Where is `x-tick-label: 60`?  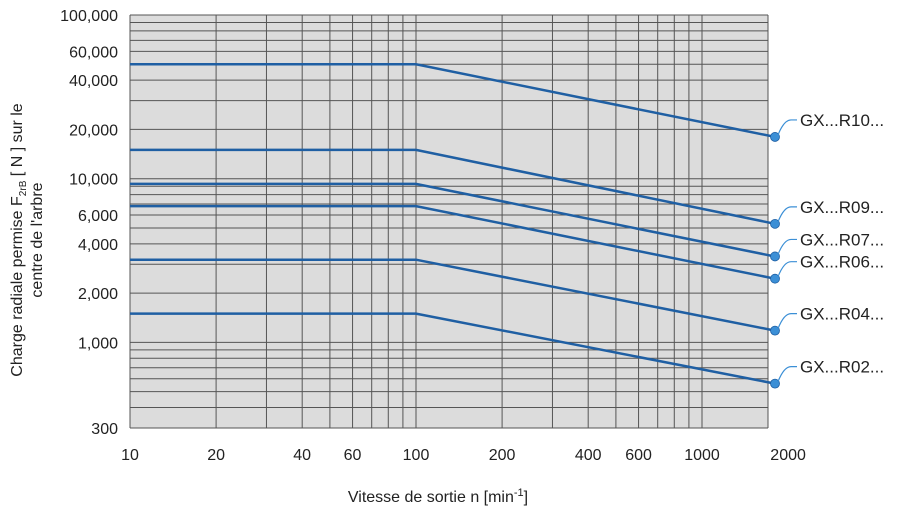 x-tick-label: 60 is located at coordinates (353, 455).